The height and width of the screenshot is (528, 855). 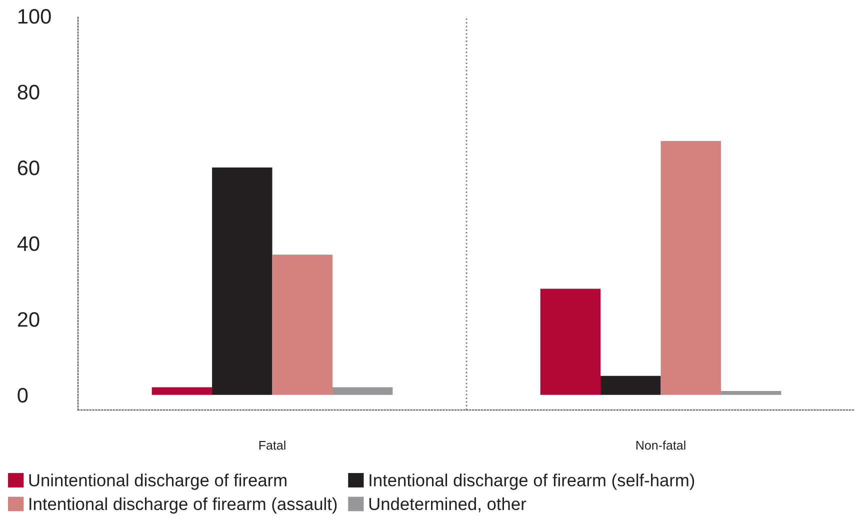 What do you see at coordinates (29, 168) in the screenshot?
I see `y-tick-label: 60` at bounding box center [29, 168].